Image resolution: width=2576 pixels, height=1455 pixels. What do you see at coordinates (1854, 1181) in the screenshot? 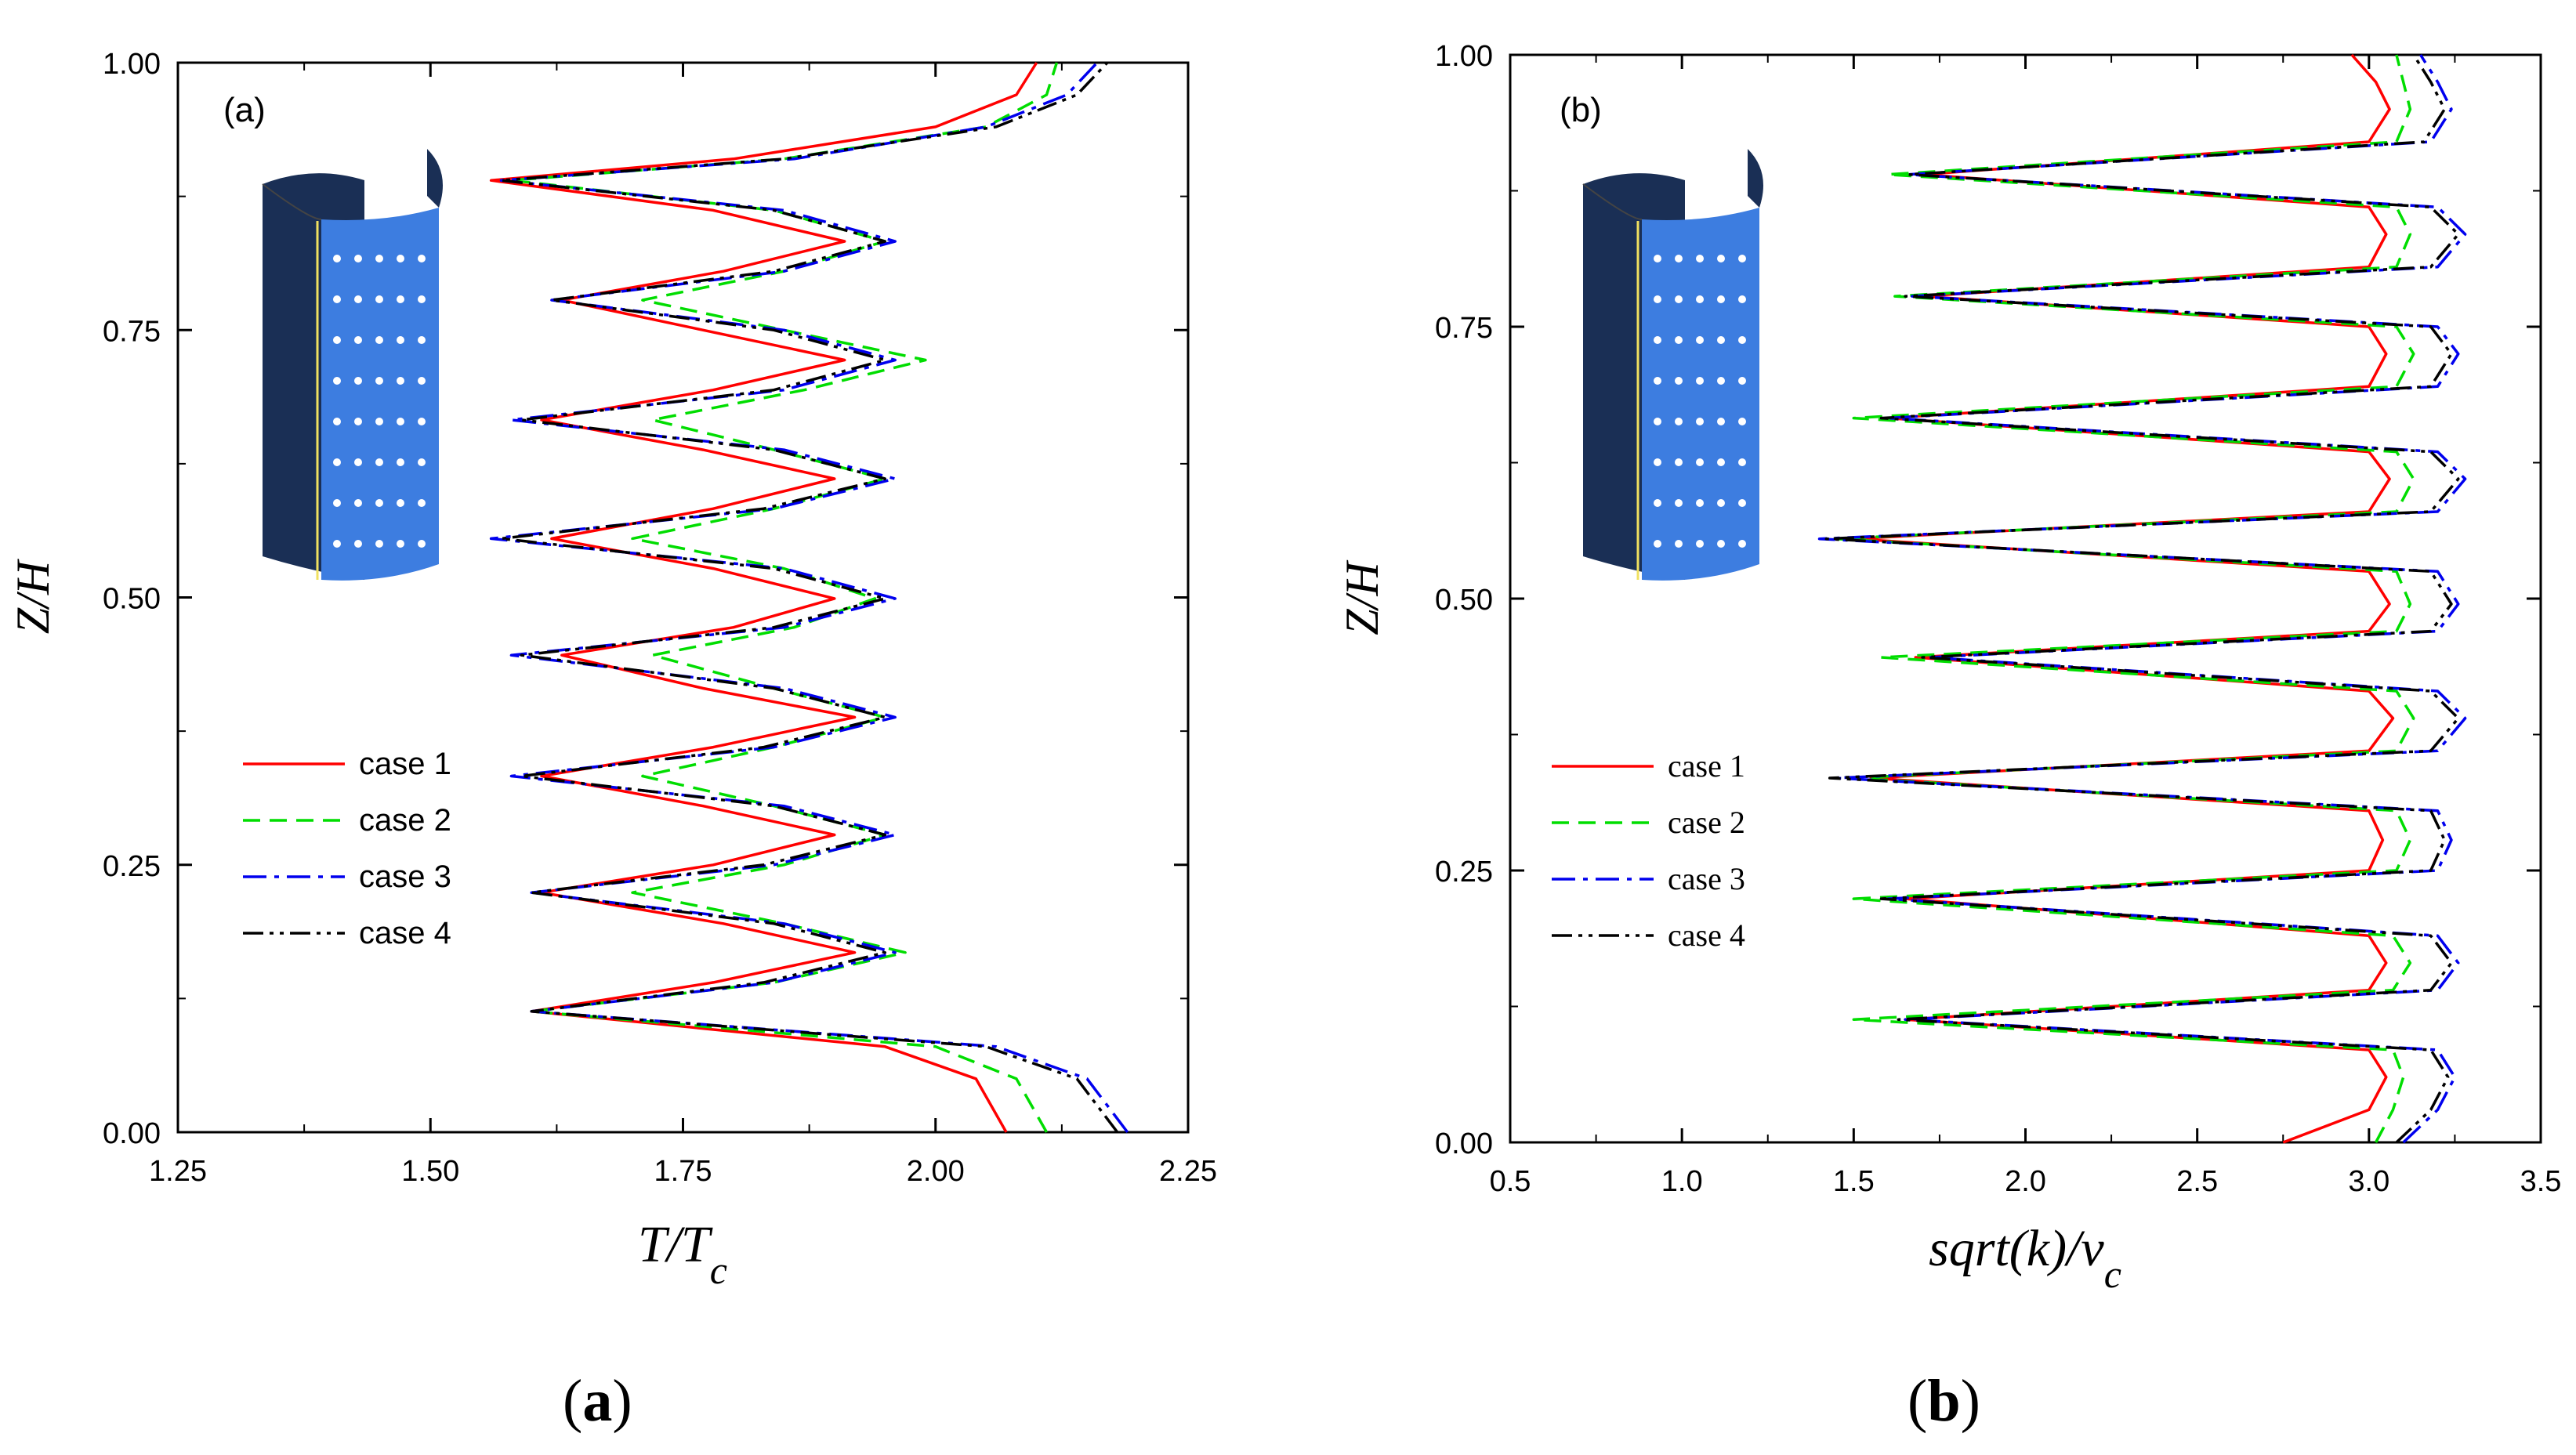
I see `b-x-tick-label: 1.5` at bounding box center [1854, 1181].